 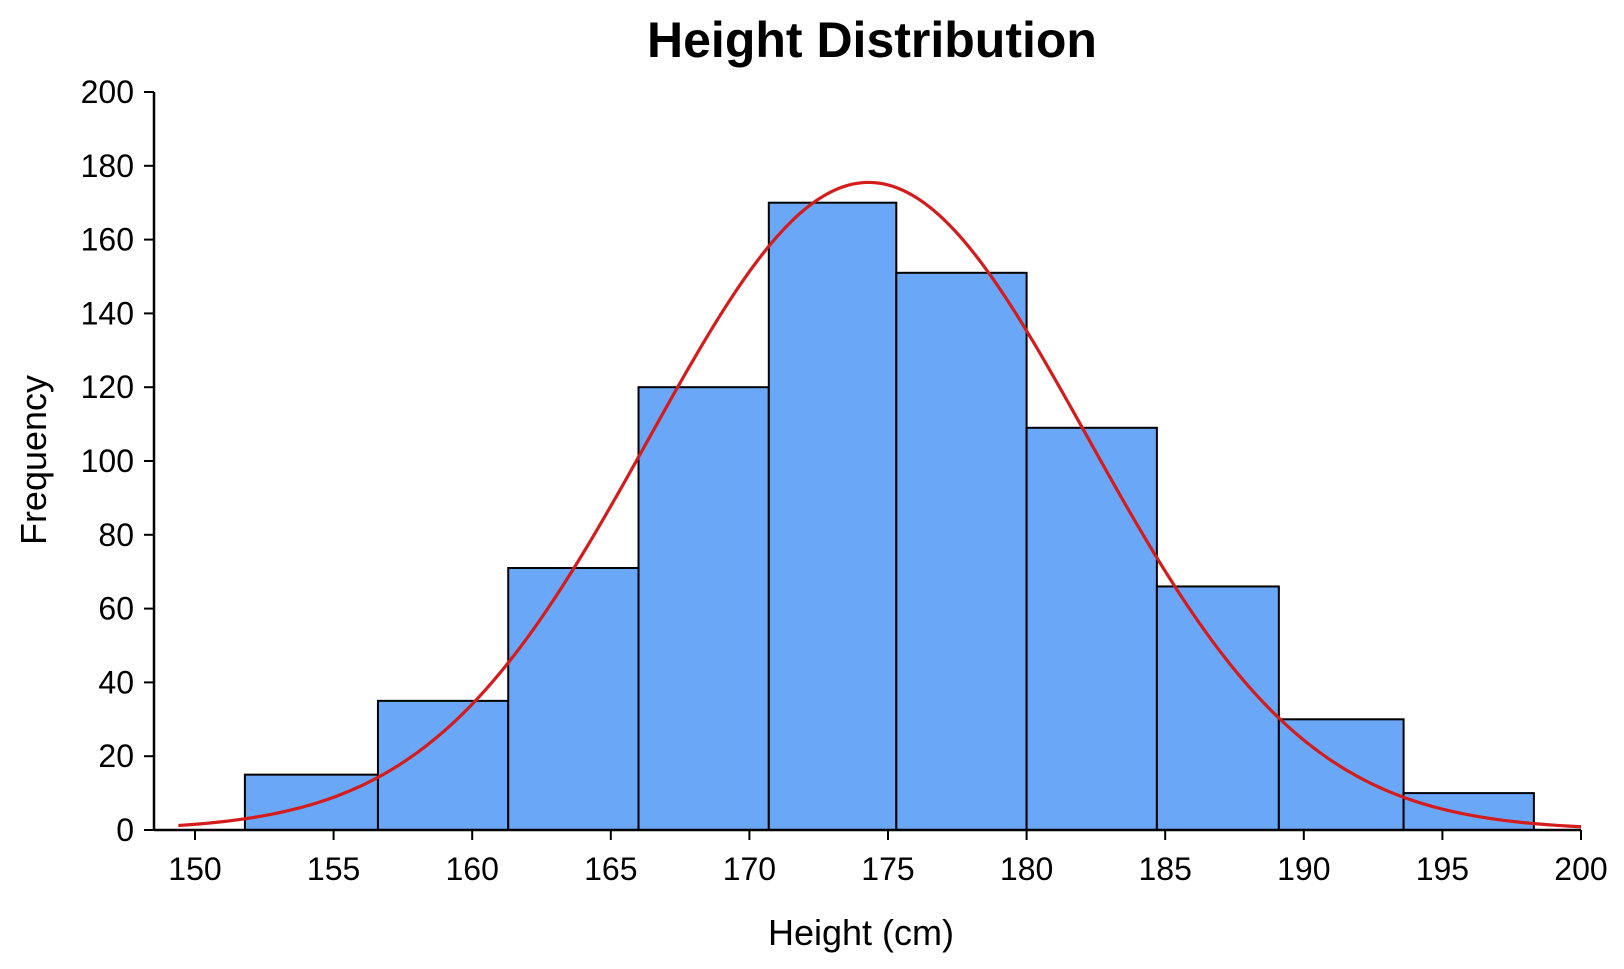 I want to click on y-tick-label: 200, so click(x=107, y=92).